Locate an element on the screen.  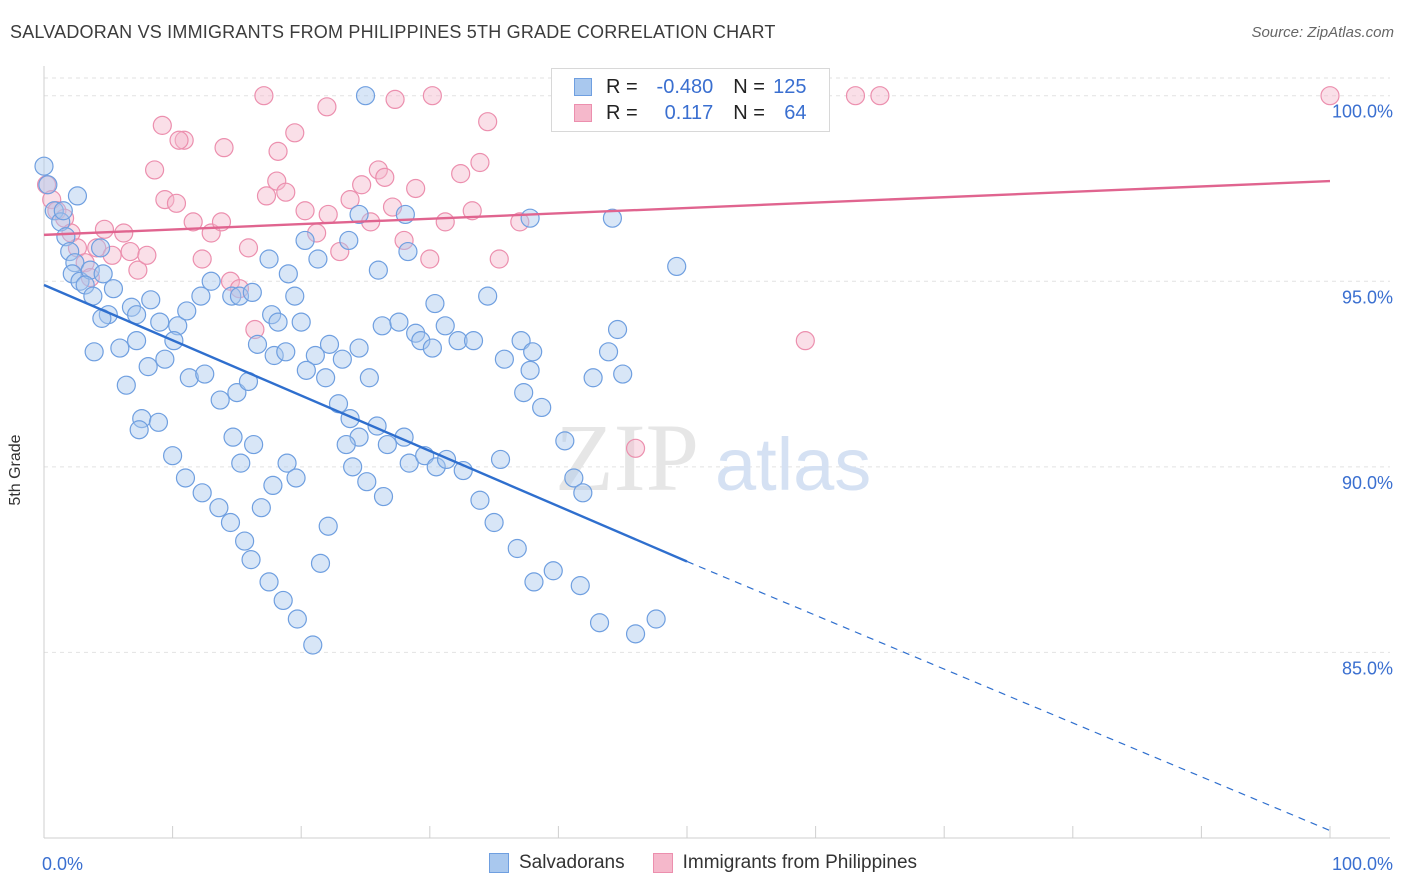
source-label: Source: ZipAtlas.com is located at coordinates (1322, 32).